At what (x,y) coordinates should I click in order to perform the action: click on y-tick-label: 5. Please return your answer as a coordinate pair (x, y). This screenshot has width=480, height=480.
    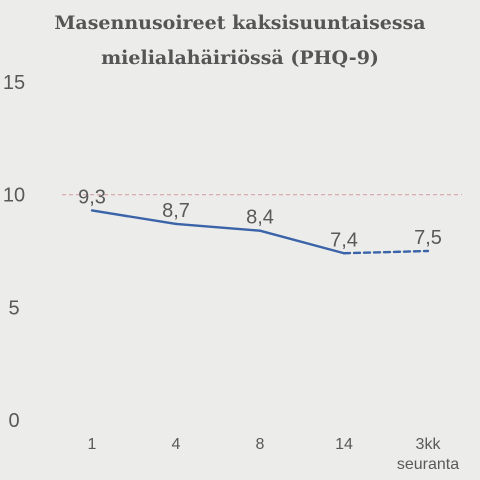
    Looking at the image, I should click on (13, 308).